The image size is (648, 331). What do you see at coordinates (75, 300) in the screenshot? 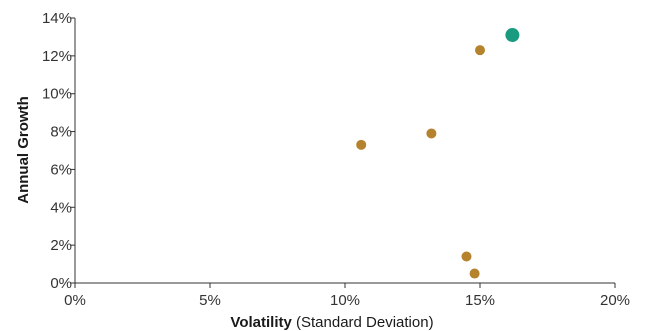
I see `x-tick-label: 0%` at bounding box center [75, 300].